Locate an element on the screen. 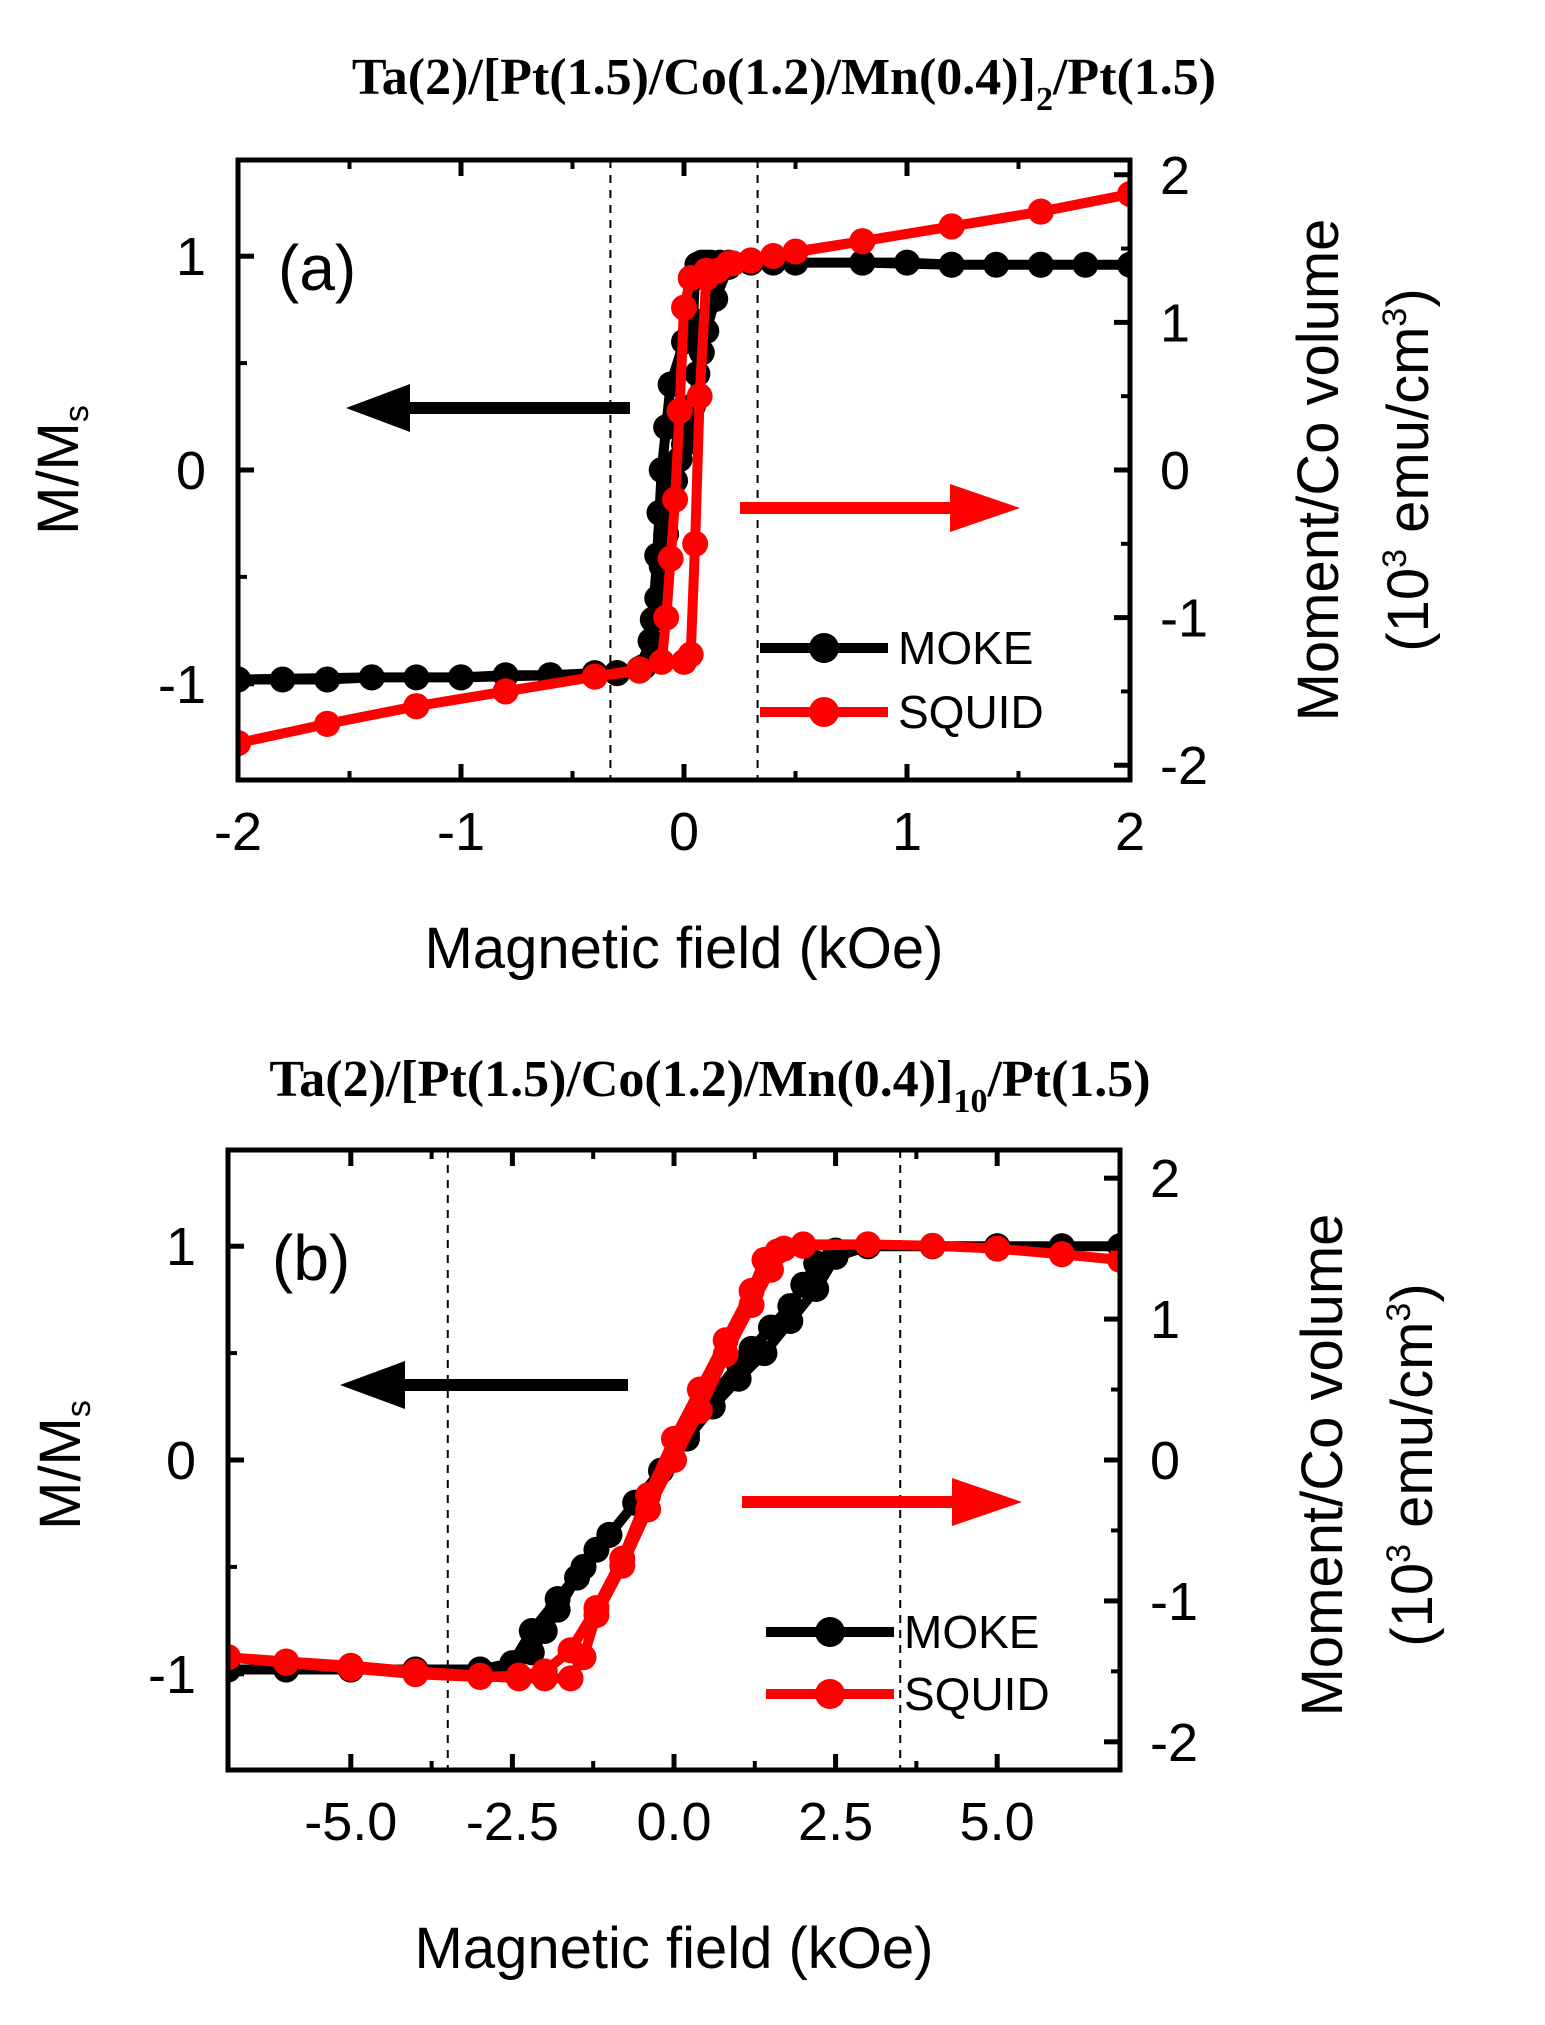 The width and height of the screenshot is (1545, 2025). panel-a-legend-squid-swatch is located at coordinates (824, 712).